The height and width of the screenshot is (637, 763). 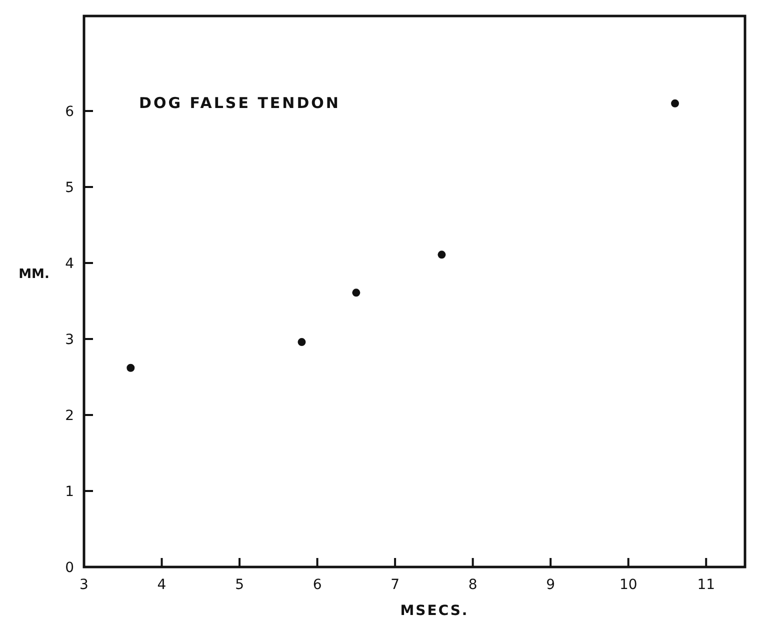 What do you see at coordinates (69, 568) in the screenshot?
I see `y-tick-label: 0` at bounding box center [69, 568].